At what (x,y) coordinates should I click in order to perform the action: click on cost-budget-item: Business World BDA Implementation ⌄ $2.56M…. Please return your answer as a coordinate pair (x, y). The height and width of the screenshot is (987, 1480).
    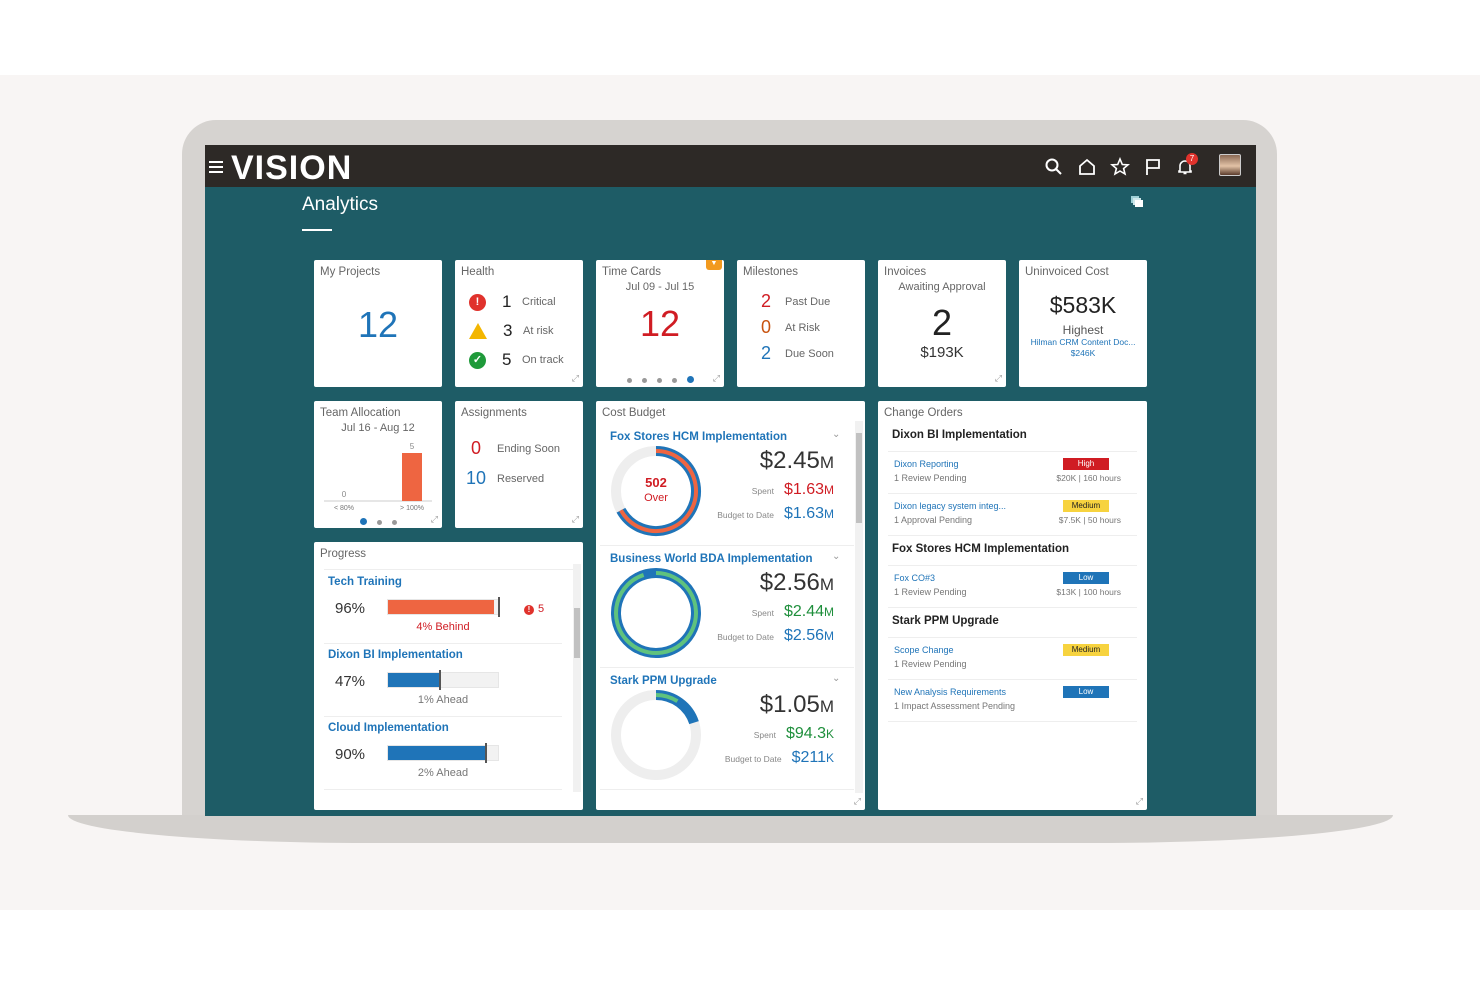
    Looking at the image, I should click on (725, 610).